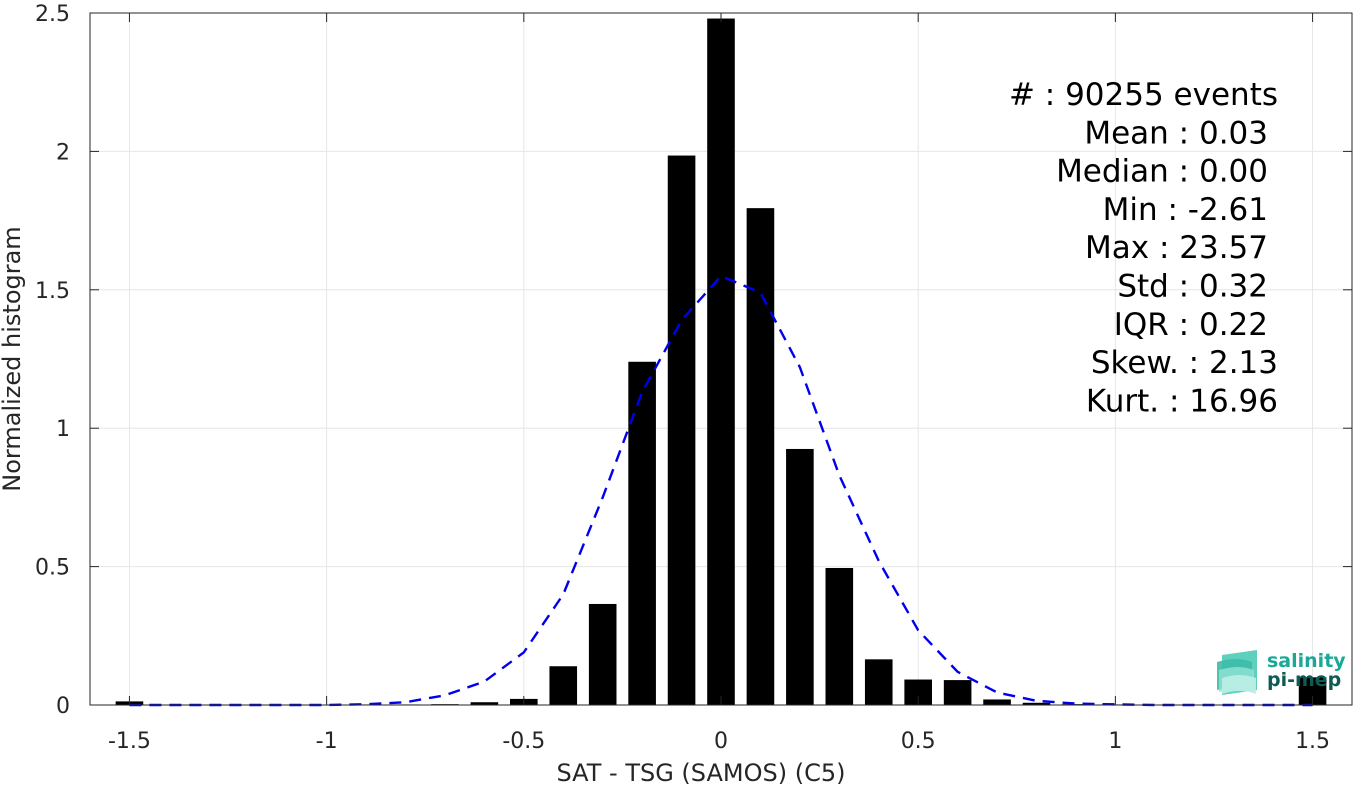 This screenshot has width=1367, height=785. Describe the element at coordinates (1306, 661) in the screenshot. I see `logo-text-salinity: salinity` at that location.